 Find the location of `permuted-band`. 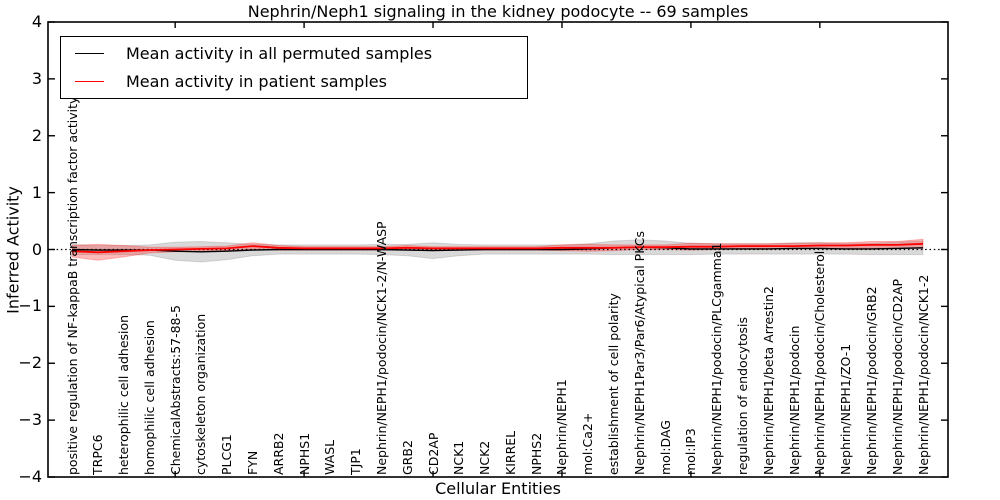

permuted-band is located at coordinates (497, 251).